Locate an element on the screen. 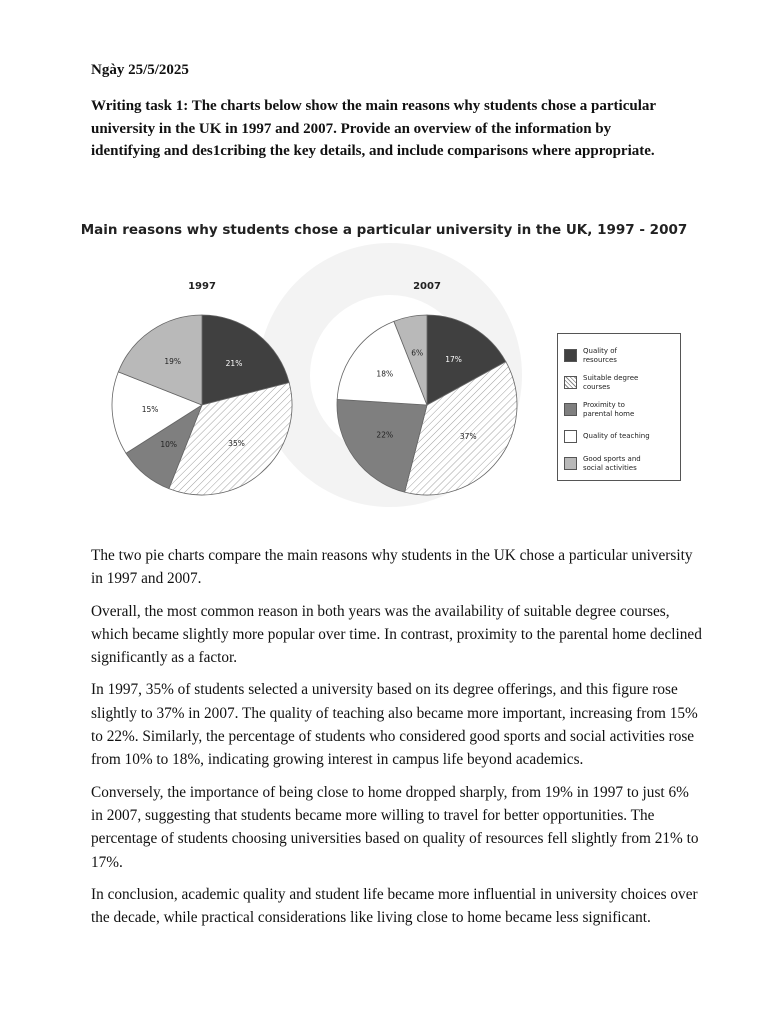 The height and width of the screenshot is (1024, 768). pie-label: 2007 is located at coordinates (427, 286).